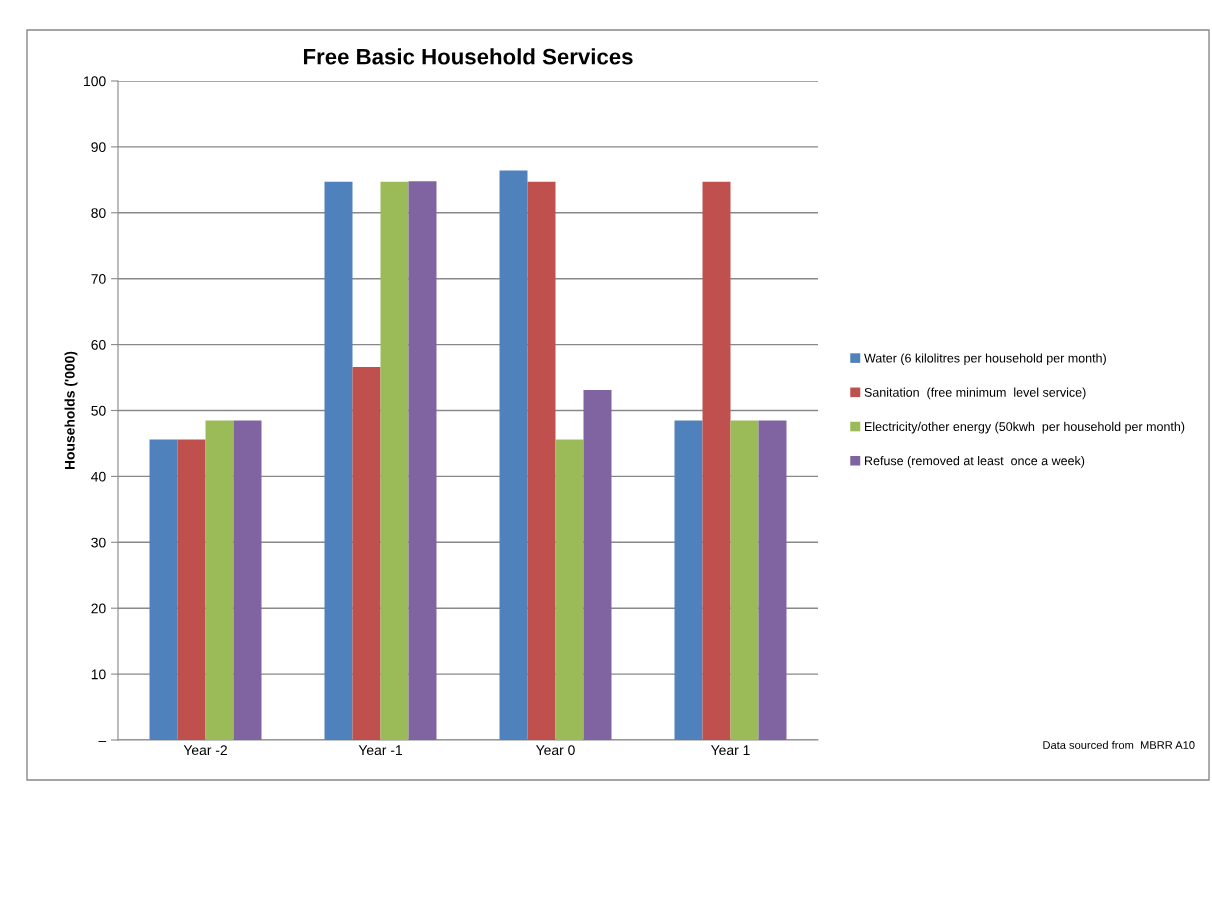  Describe the element at coordinates (98, 674) in the screenshot. I see `y-tick-label: 10` at that location.